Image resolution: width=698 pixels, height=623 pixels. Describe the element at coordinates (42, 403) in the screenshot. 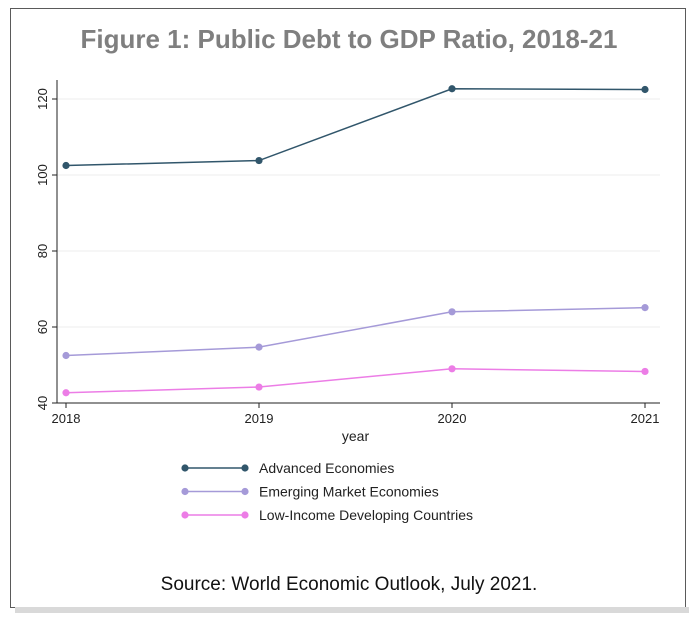

I see `y-tick-label: 40` at that location.